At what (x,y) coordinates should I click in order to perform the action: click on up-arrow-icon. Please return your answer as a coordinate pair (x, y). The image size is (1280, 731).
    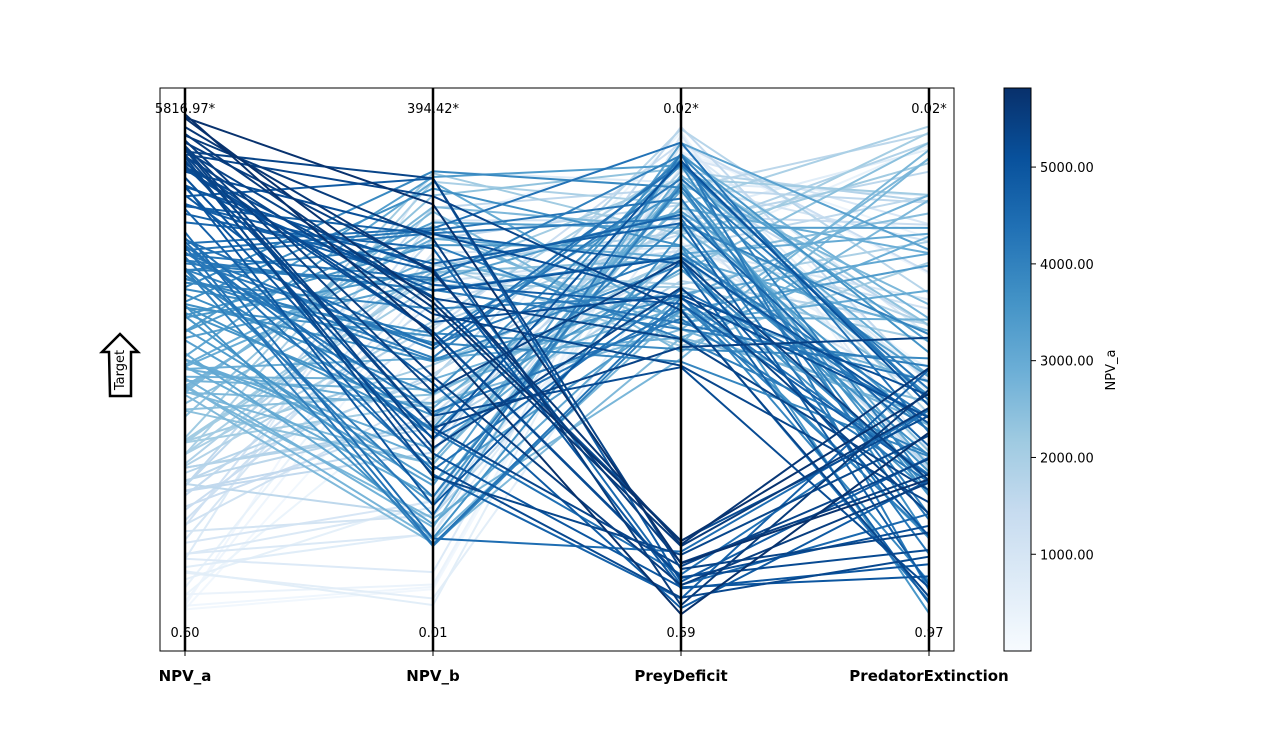
    Looking at the image, I should click on (120, 365).